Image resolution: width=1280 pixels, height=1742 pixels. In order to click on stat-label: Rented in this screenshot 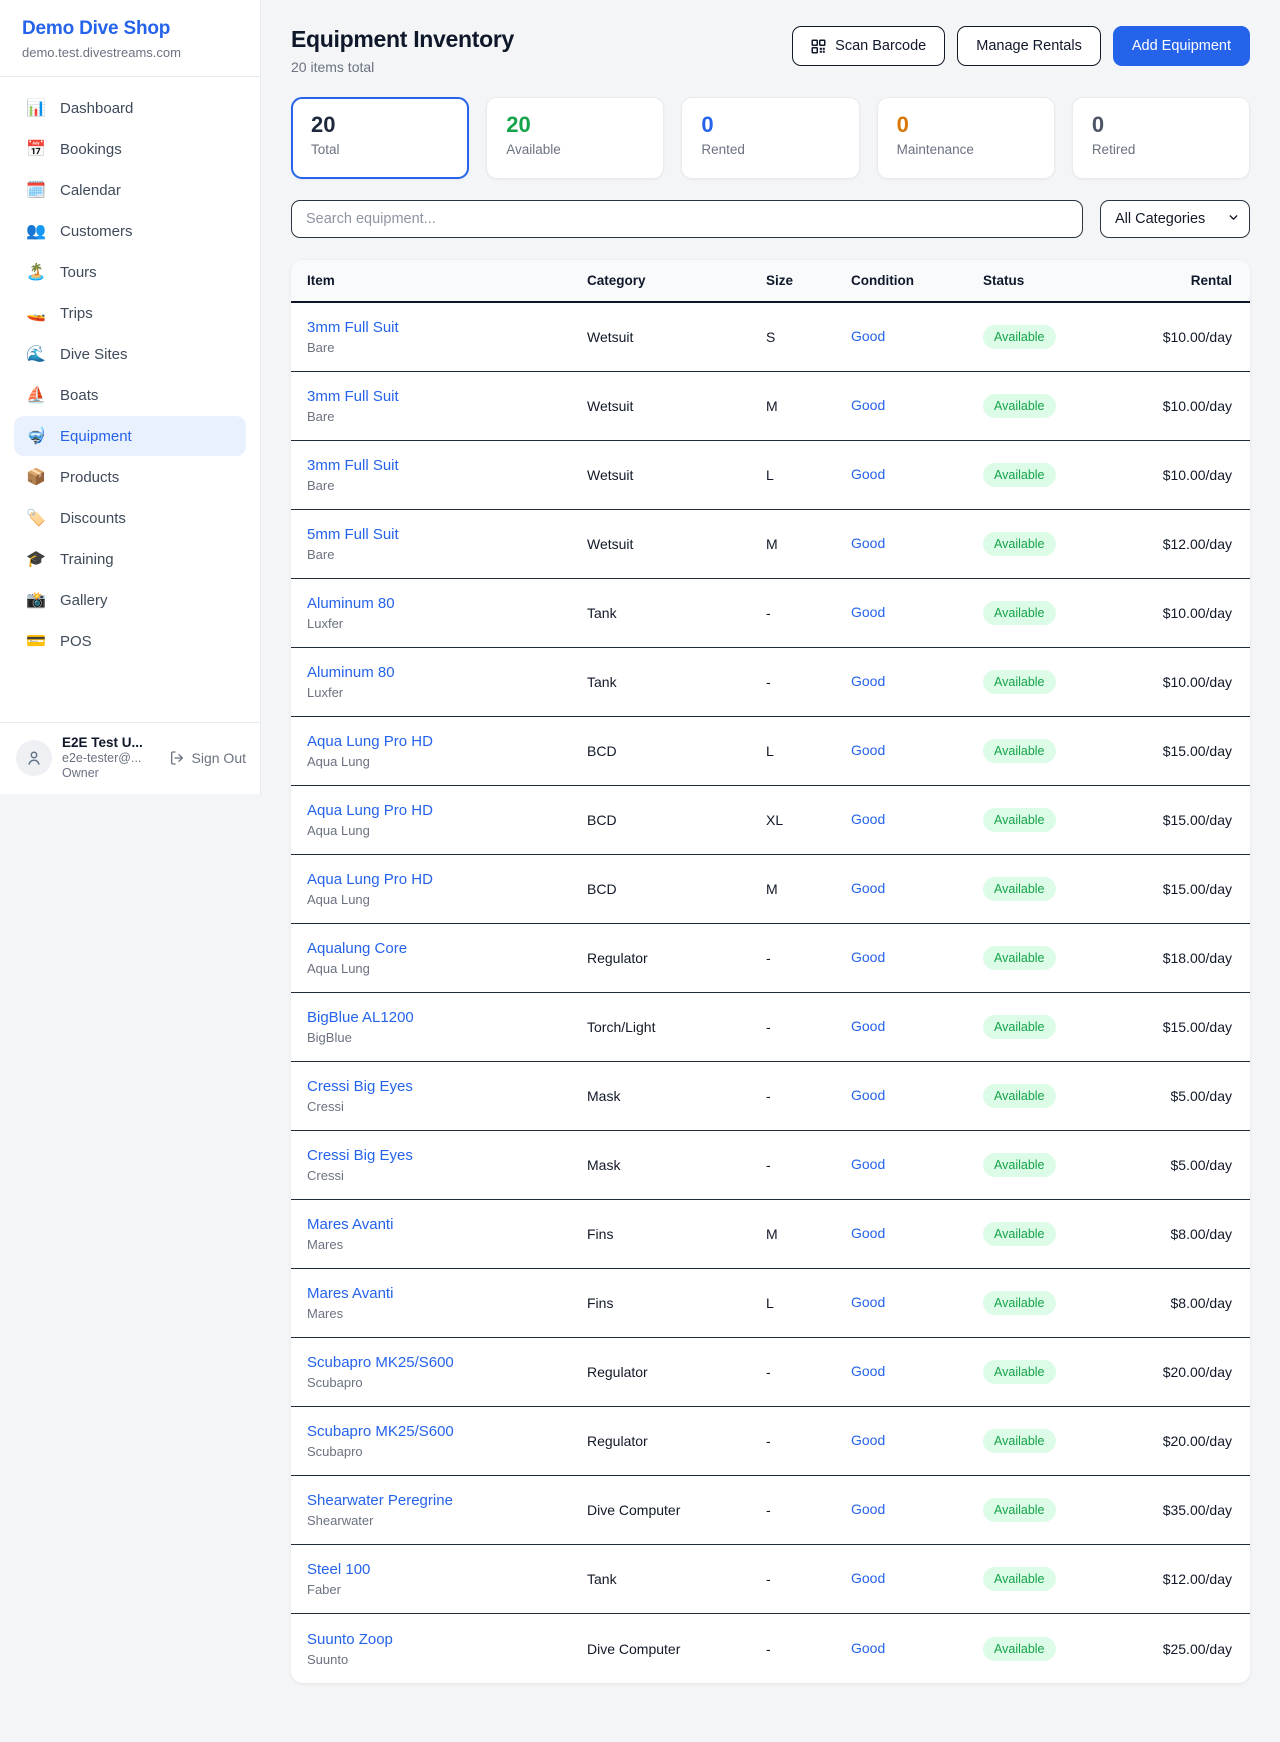, I will do `click(723, 150)`.